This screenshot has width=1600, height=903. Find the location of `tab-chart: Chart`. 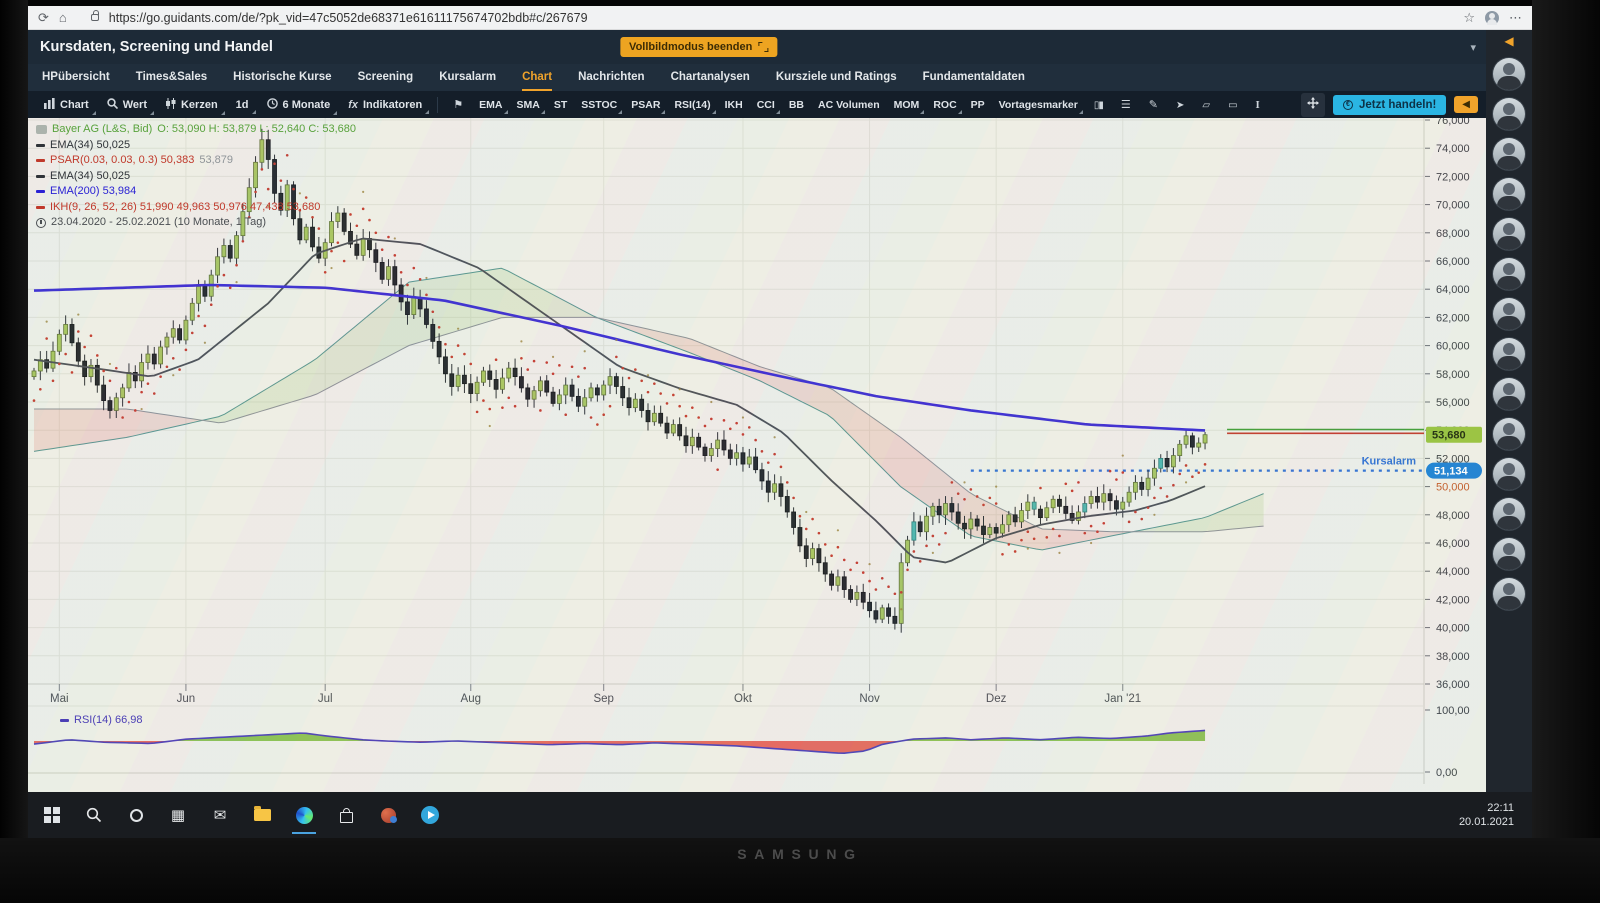

tab-chart: Chart is located at coordinates (537, 77).